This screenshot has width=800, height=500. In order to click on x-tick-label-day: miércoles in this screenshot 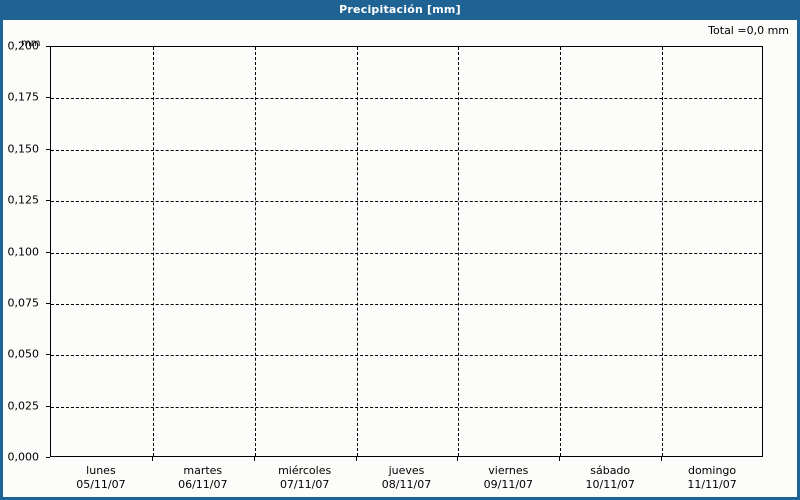, I will do `click(305, 470)`.